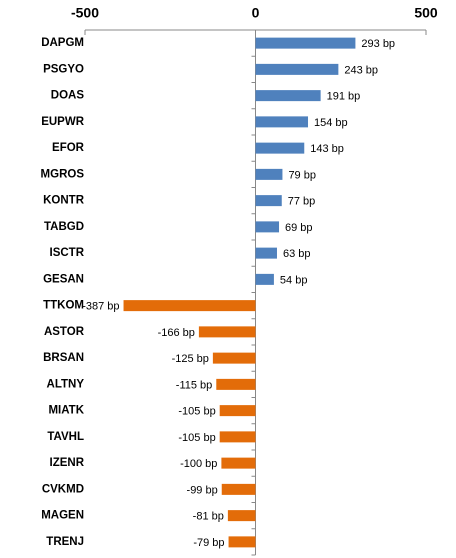 The width and height of the screenshot is (456, 558). What do you see at coordinates (344, 97) in the screenshot?
I see `value-label: 191 bp` at bounding box center [344, 97].